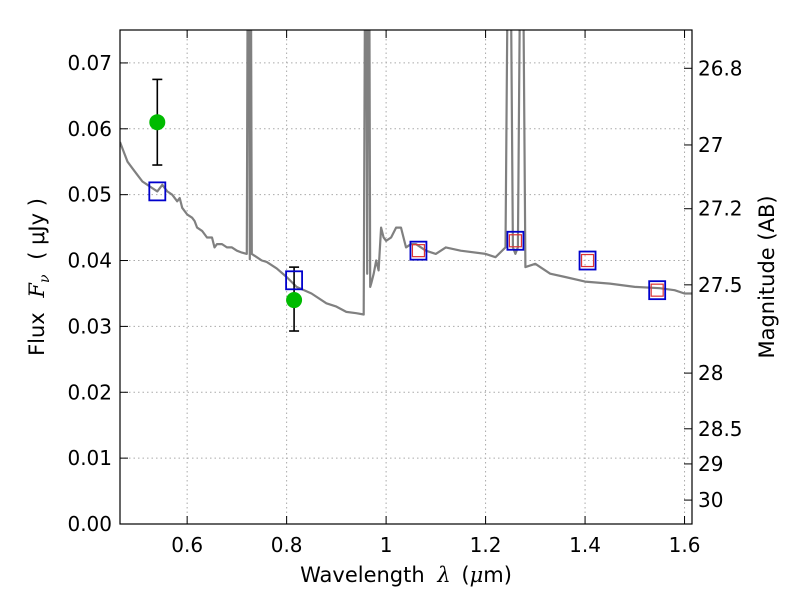 The width and height of the screenshot is (800, 600). Describe the element at coordinates (89, 63) in the screenshot. I see `y-tick-label: 0.07` at that location.